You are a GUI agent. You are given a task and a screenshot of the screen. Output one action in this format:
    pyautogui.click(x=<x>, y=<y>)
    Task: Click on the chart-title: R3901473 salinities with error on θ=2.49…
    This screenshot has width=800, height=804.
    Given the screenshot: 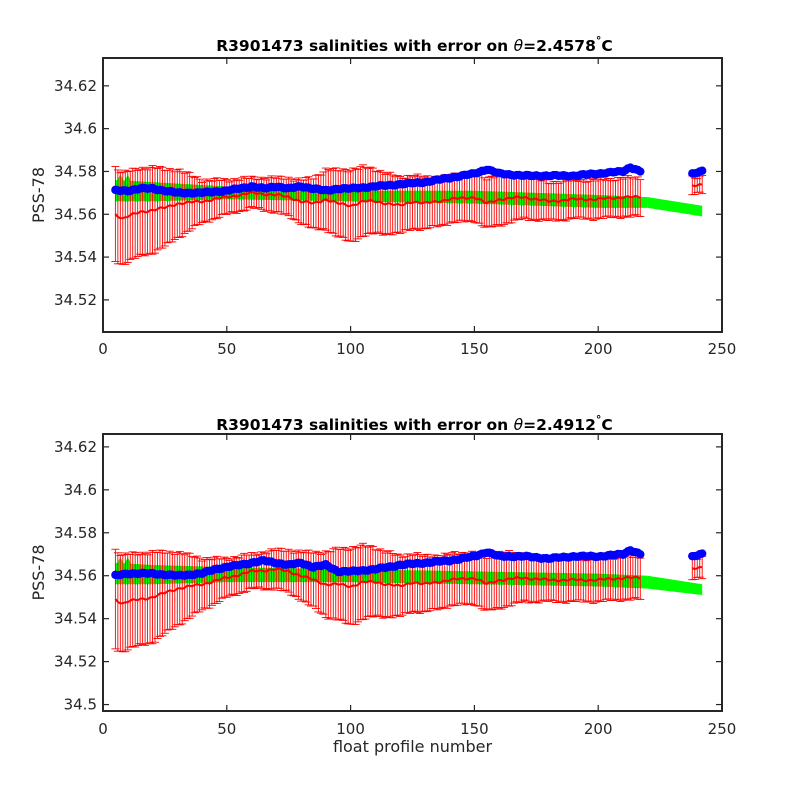 What is the action you would take?
    pyautogui.click(x=414, y=423)
    